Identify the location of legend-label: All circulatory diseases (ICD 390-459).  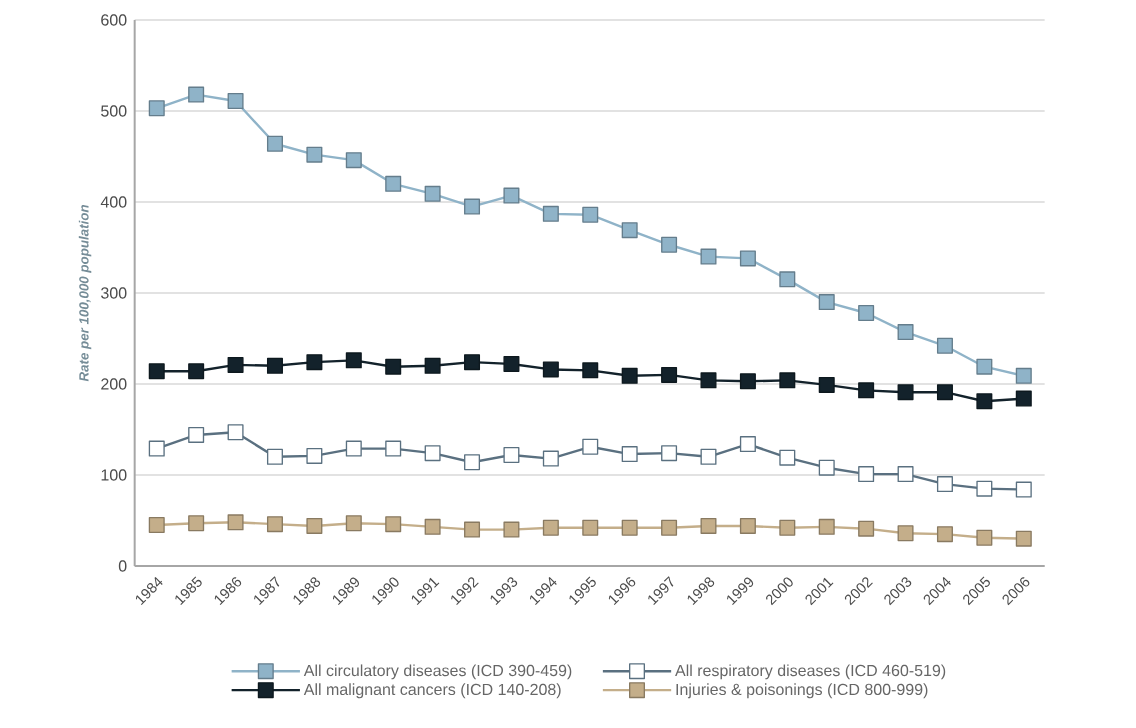
(437, 672).